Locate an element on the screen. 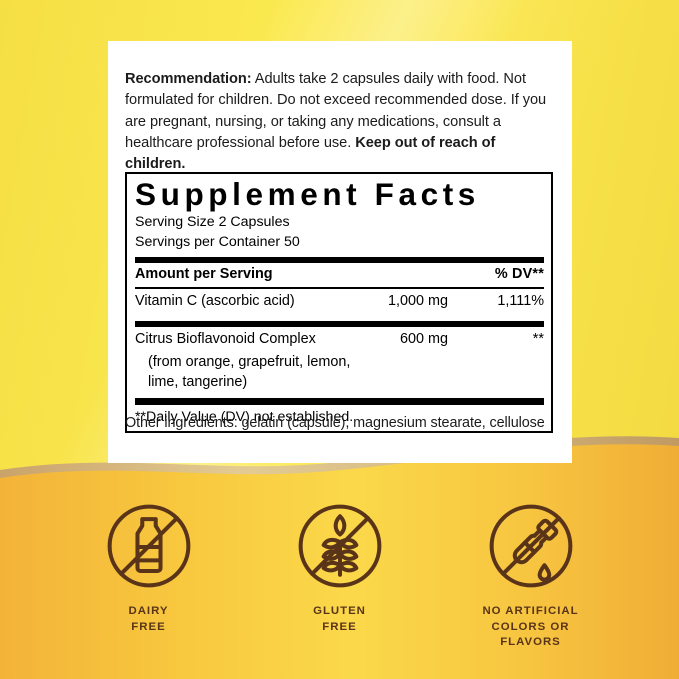 The image size is (679, 679). rule-above-footnote is located at coordinates (339, 402).